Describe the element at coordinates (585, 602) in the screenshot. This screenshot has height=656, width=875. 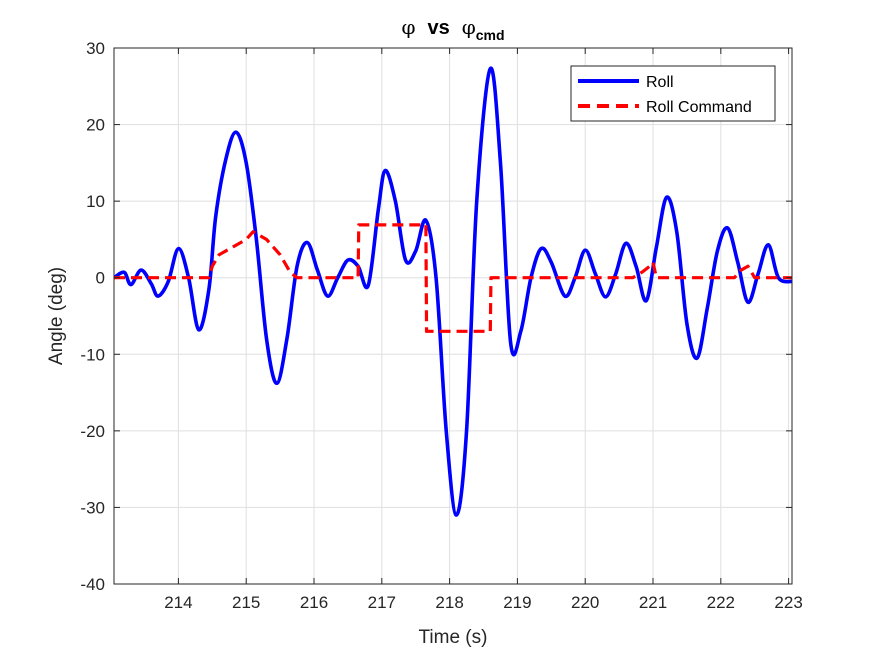
I see `x-tick-label: 220` at that location.